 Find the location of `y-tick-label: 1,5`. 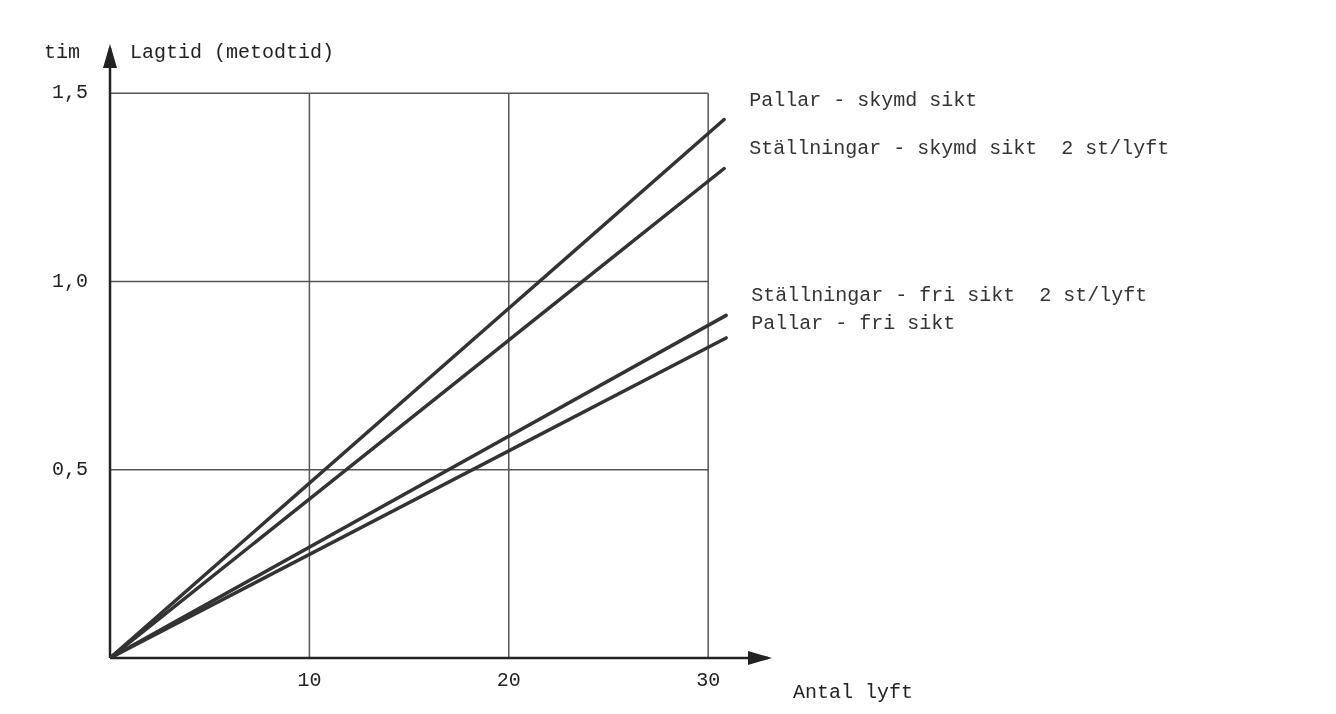

y-tick-label: 1,5 is located at coordinates (70, 93).